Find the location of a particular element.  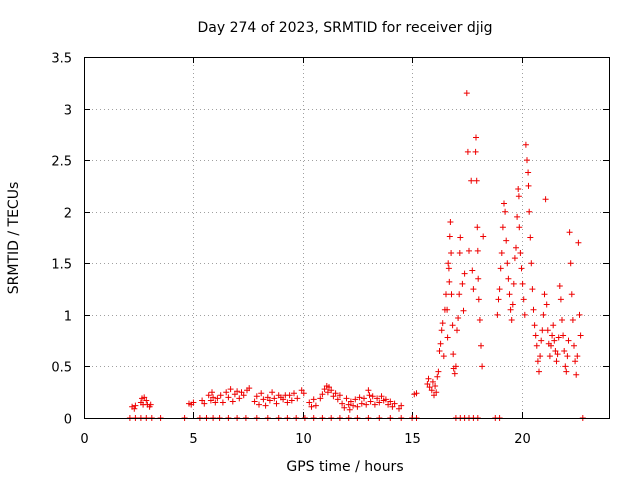

y-tick-label: 0 is located at coordinates (68, 420).